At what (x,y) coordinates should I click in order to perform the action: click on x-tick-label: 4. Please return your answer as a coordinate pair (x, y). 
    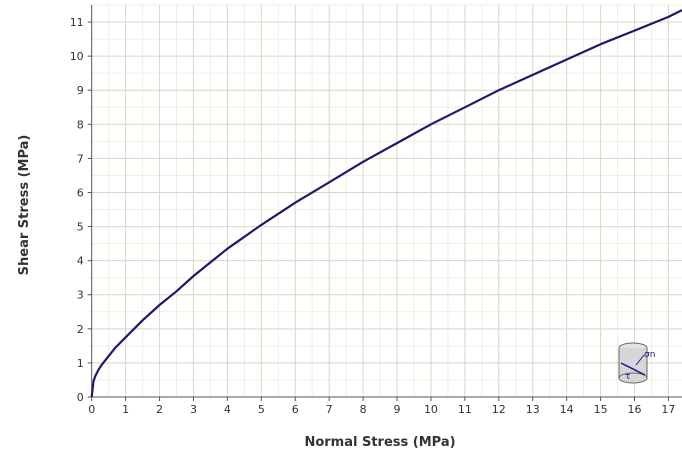
    Looking at the image, I should click on (227, 409).